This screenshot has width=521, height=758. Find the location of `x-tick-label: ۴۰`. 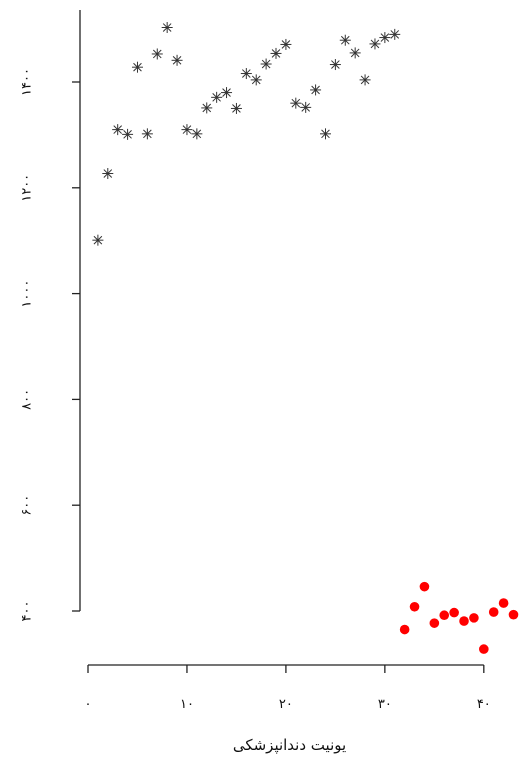

x-tick-label: ۴۰ is located at coordinates (484, 704).